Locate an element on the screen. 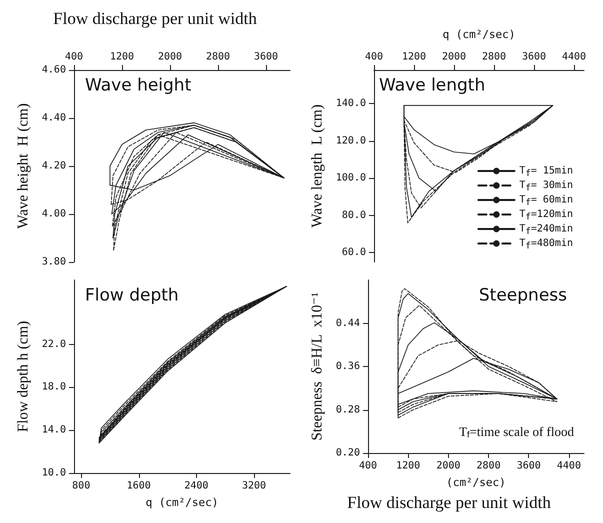  y-tick-label: 0.44 is located at coordinates (347, 323).